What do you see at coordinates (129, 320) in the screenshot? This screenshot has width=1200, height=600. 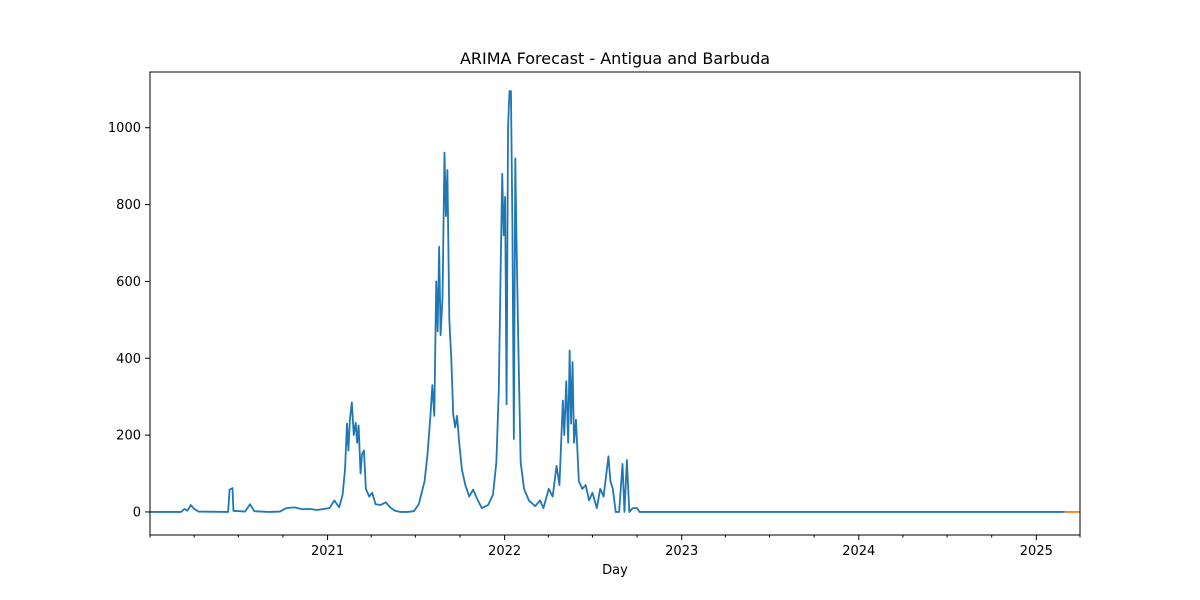 I see `y-axis-ticks: 0 200 400 600 800 1000` at bounding box center [129, 320].